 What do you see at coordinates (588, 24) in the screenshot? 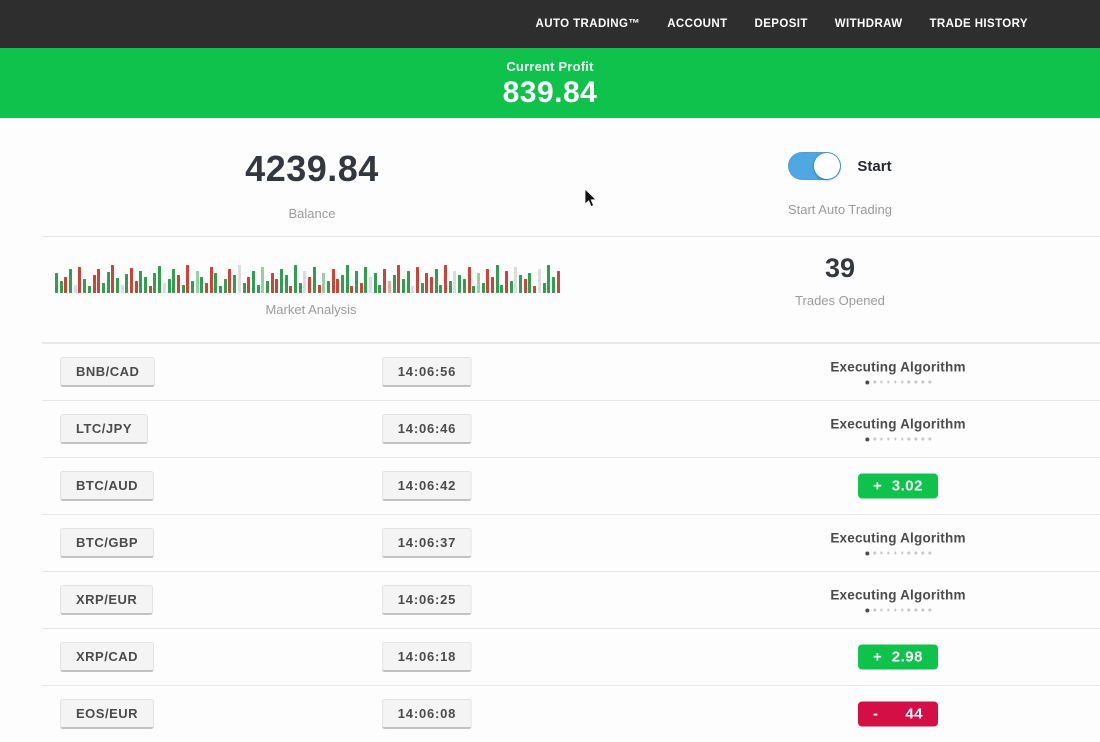
I see `nav-auto-trading: AUTO TRADING™` at bounding box center [588, 24].